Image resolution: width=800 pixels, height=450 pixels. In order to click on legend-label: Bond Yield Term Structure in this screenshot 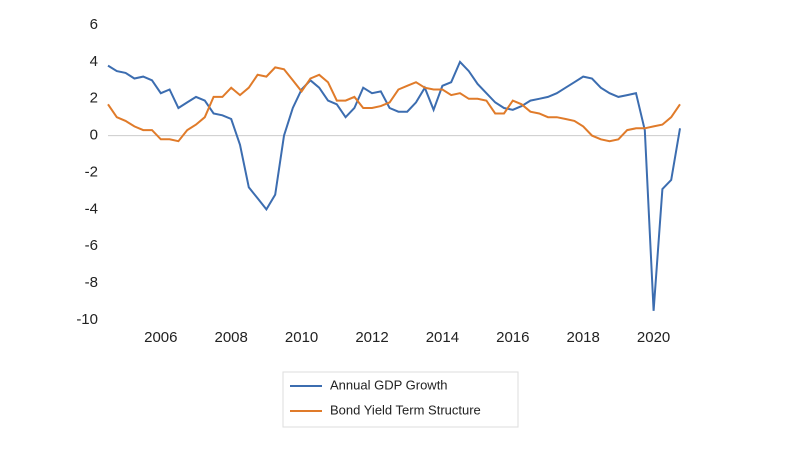, I will do `click(405, 409)`.